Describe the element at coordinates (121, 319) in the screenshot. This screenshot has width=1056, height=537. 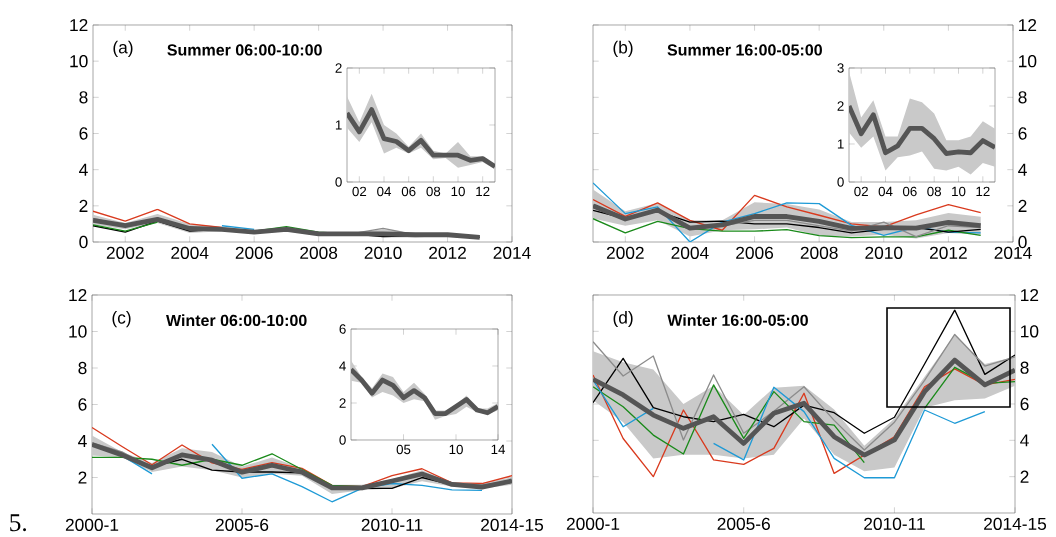
I see `annotation: (c)` at that location.